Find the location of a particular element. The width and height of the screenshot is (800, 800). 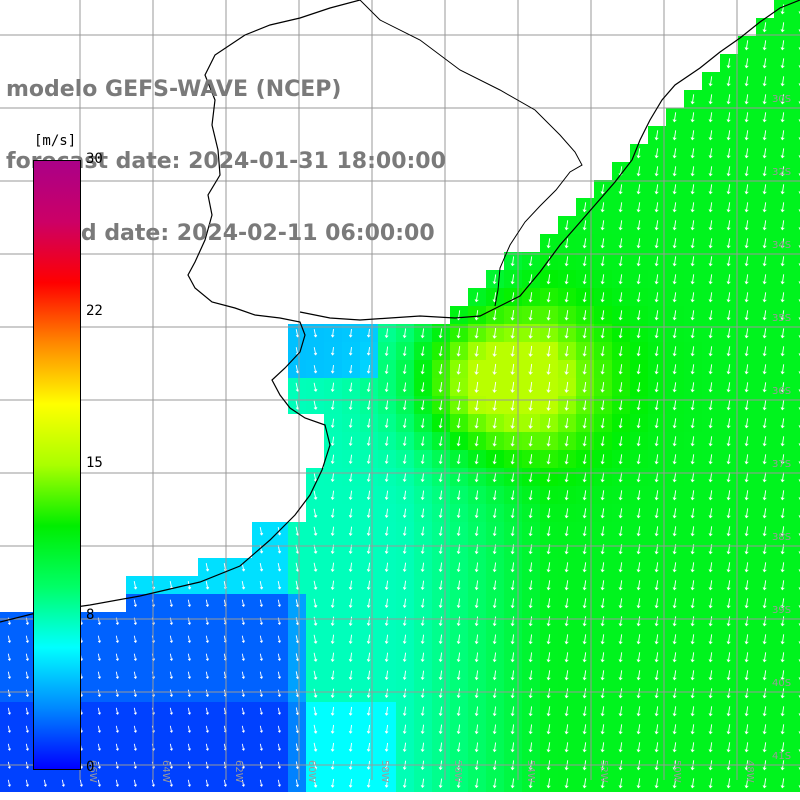

title-model: modelo GEFS-WAVE (NCEP) is located at coordinates (174, 89).